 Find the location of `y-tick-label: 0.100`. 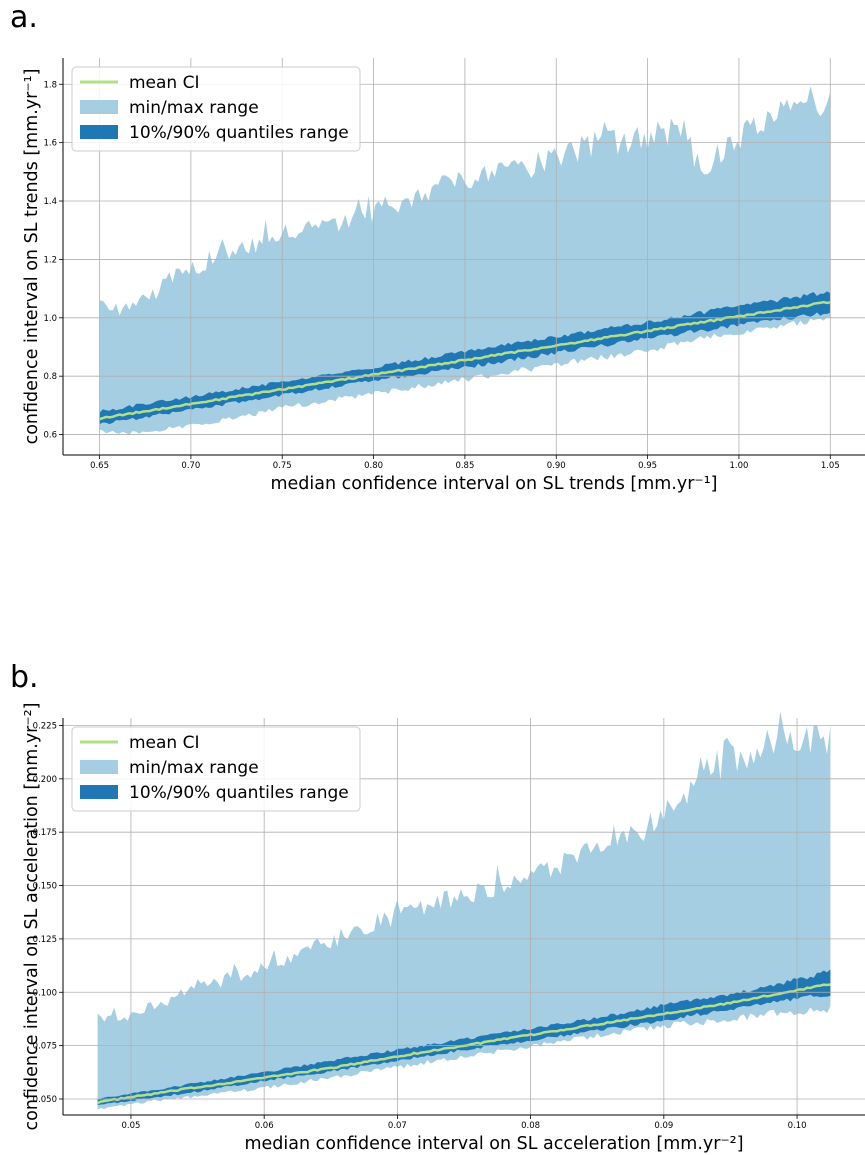

y-tick-label: 0.100 is located at coordinates (45, 993).